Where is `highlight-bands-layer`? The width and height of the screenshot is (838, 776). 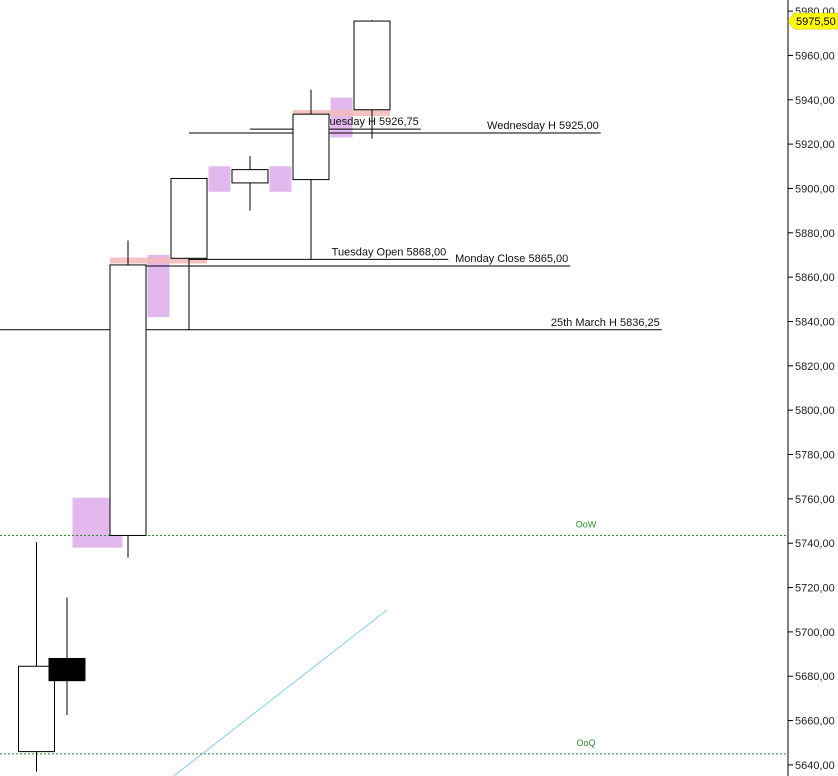 highlight-bands-layer is located at coordinates (250, 187).